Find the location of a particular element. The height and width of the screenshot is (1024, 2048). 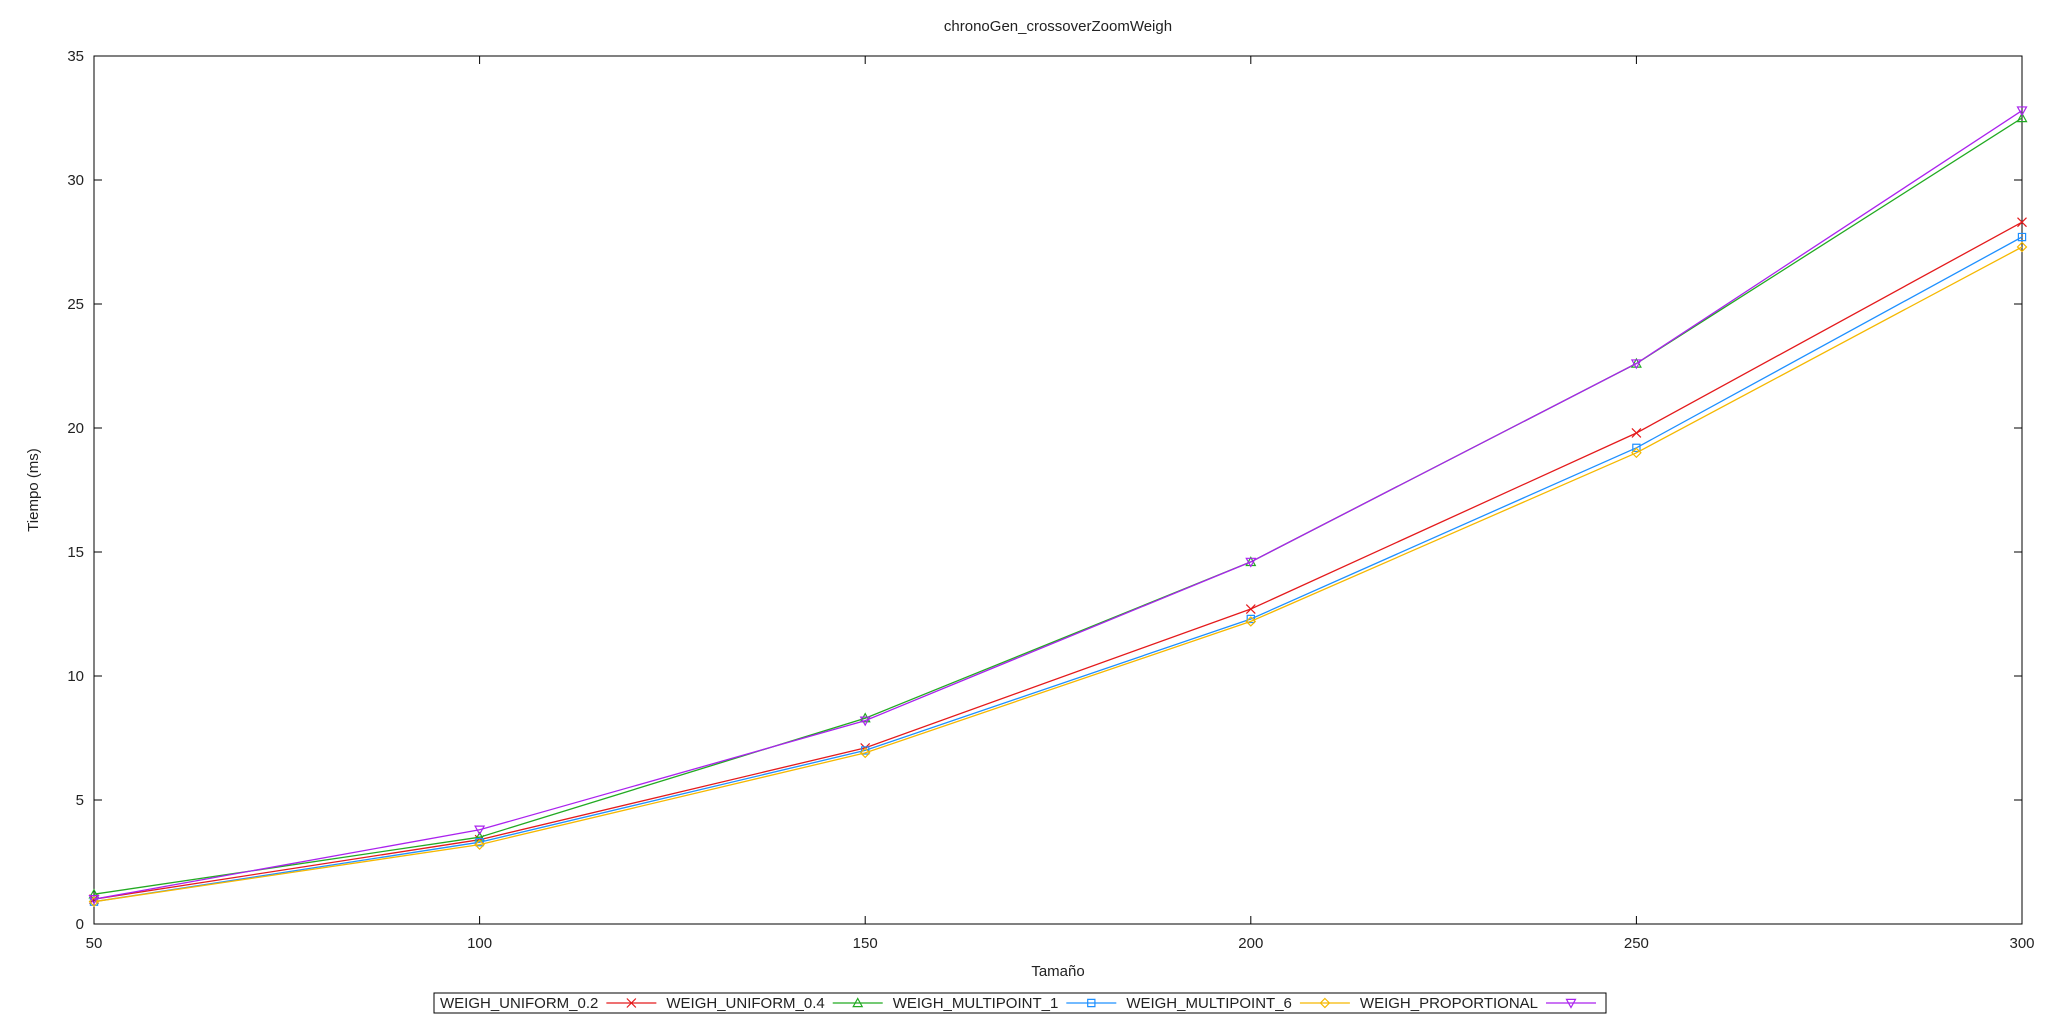

chart-title: chronoGen_crossoverZoomWeigh is located at coordinates (1058, 26).